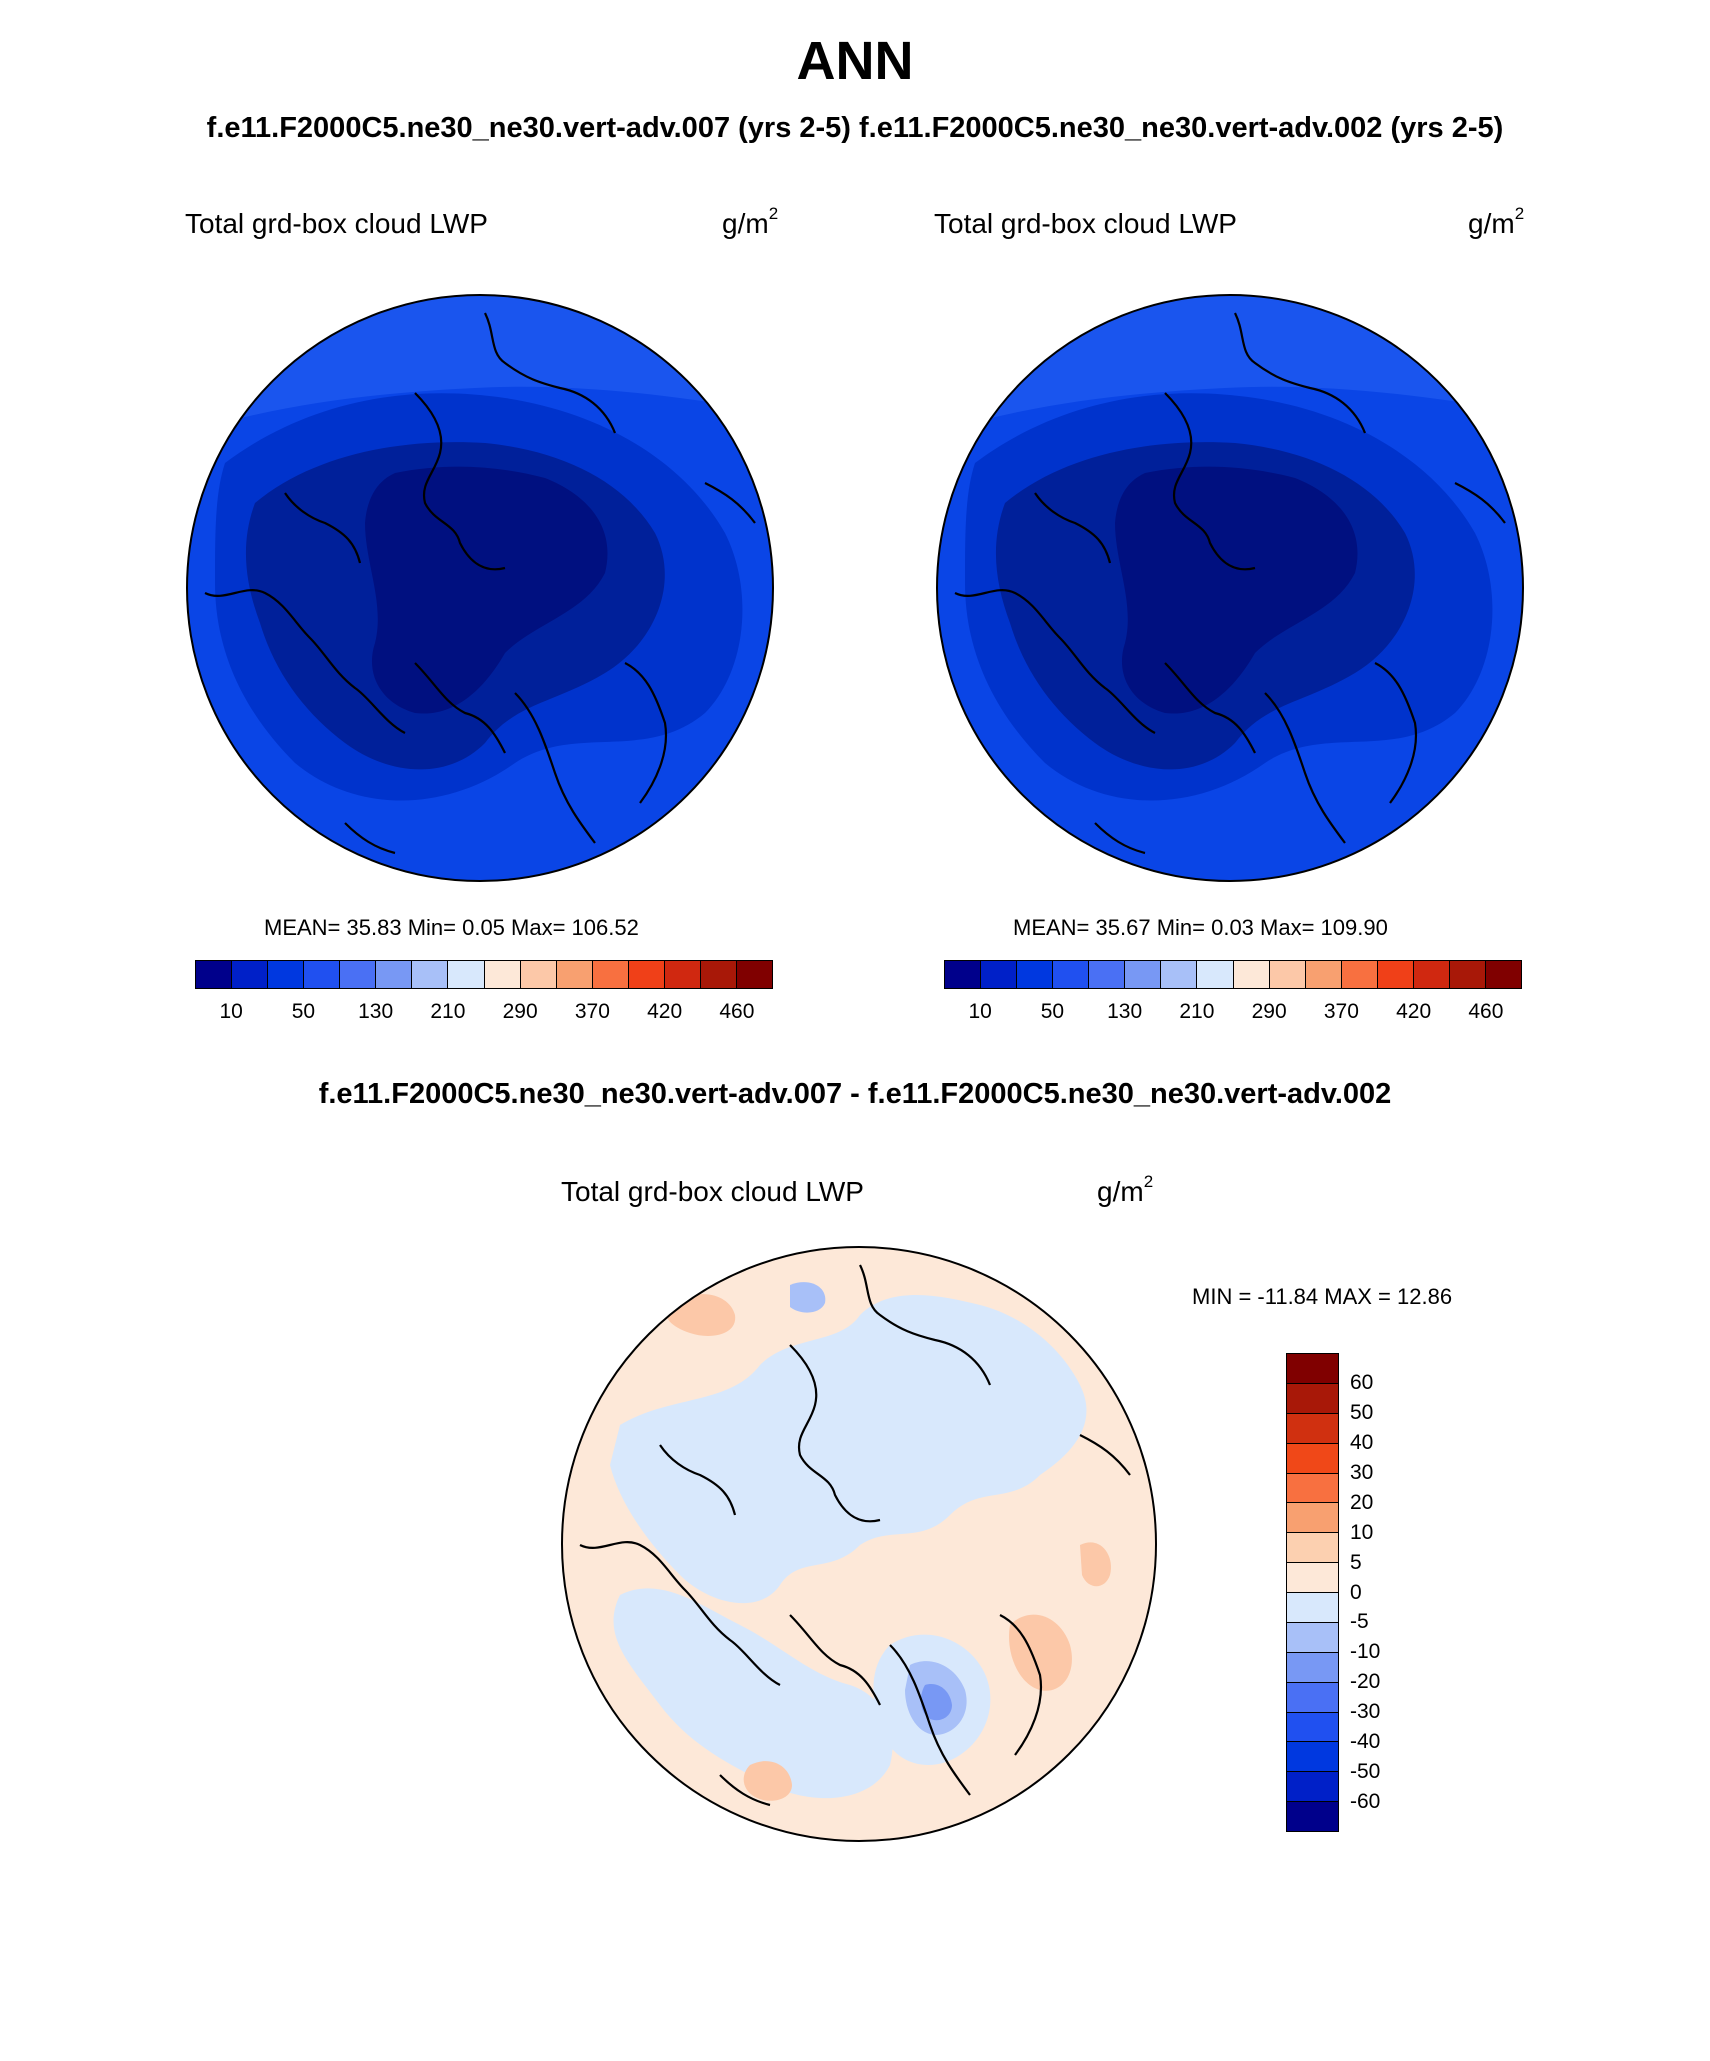  Describe the element at coordinates (855, 61) in the screenshot. I see `figure-title: ANN` at that location.